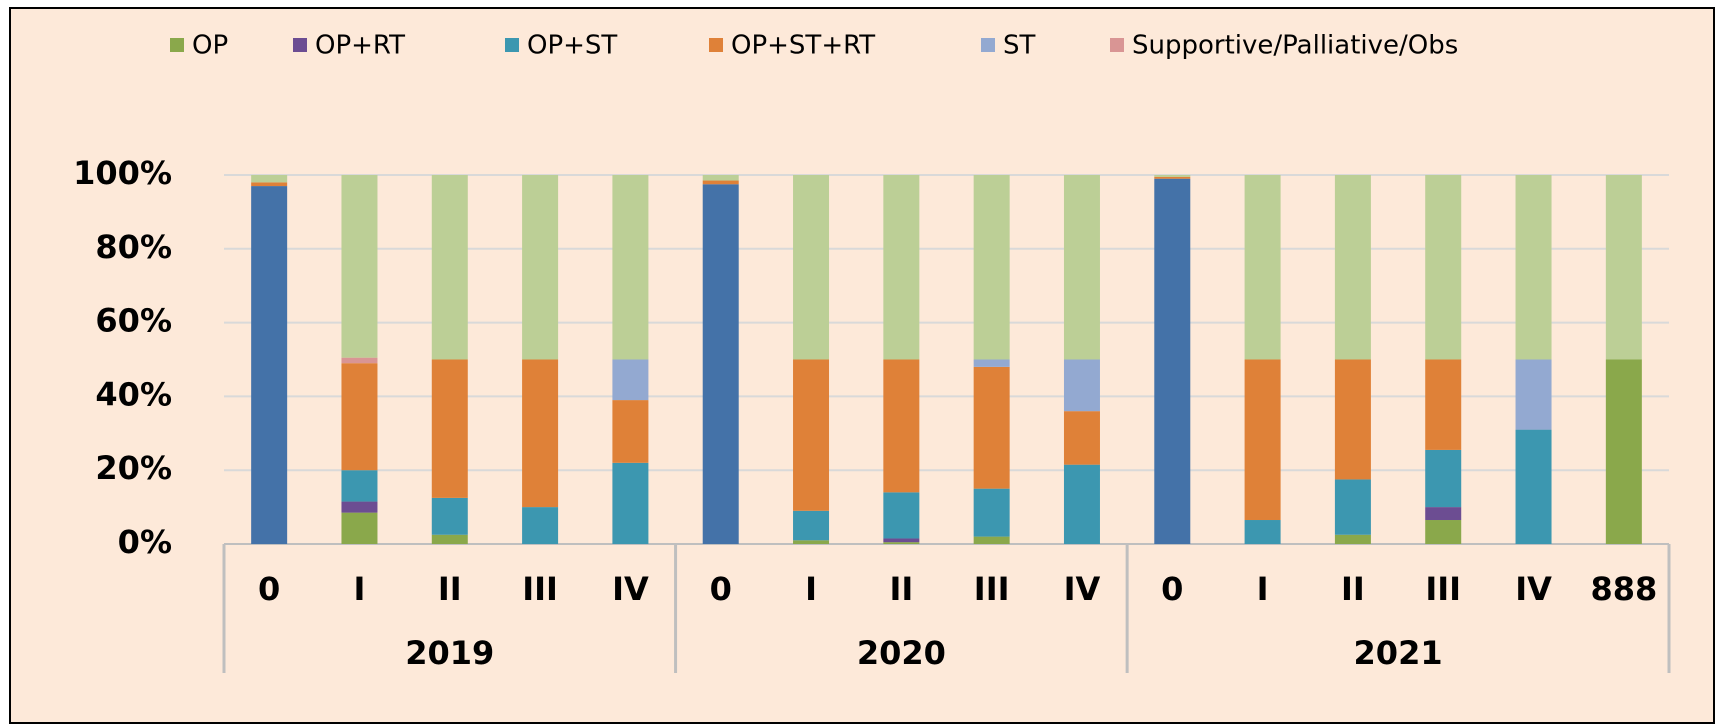 The width and height of the screenshot is (1716, 725). What do you see at coordinates (1295, 46) in the screenshot?
I see `legend-label: Supportive/Palliative/Obs` at bounding box center [1295, 46].